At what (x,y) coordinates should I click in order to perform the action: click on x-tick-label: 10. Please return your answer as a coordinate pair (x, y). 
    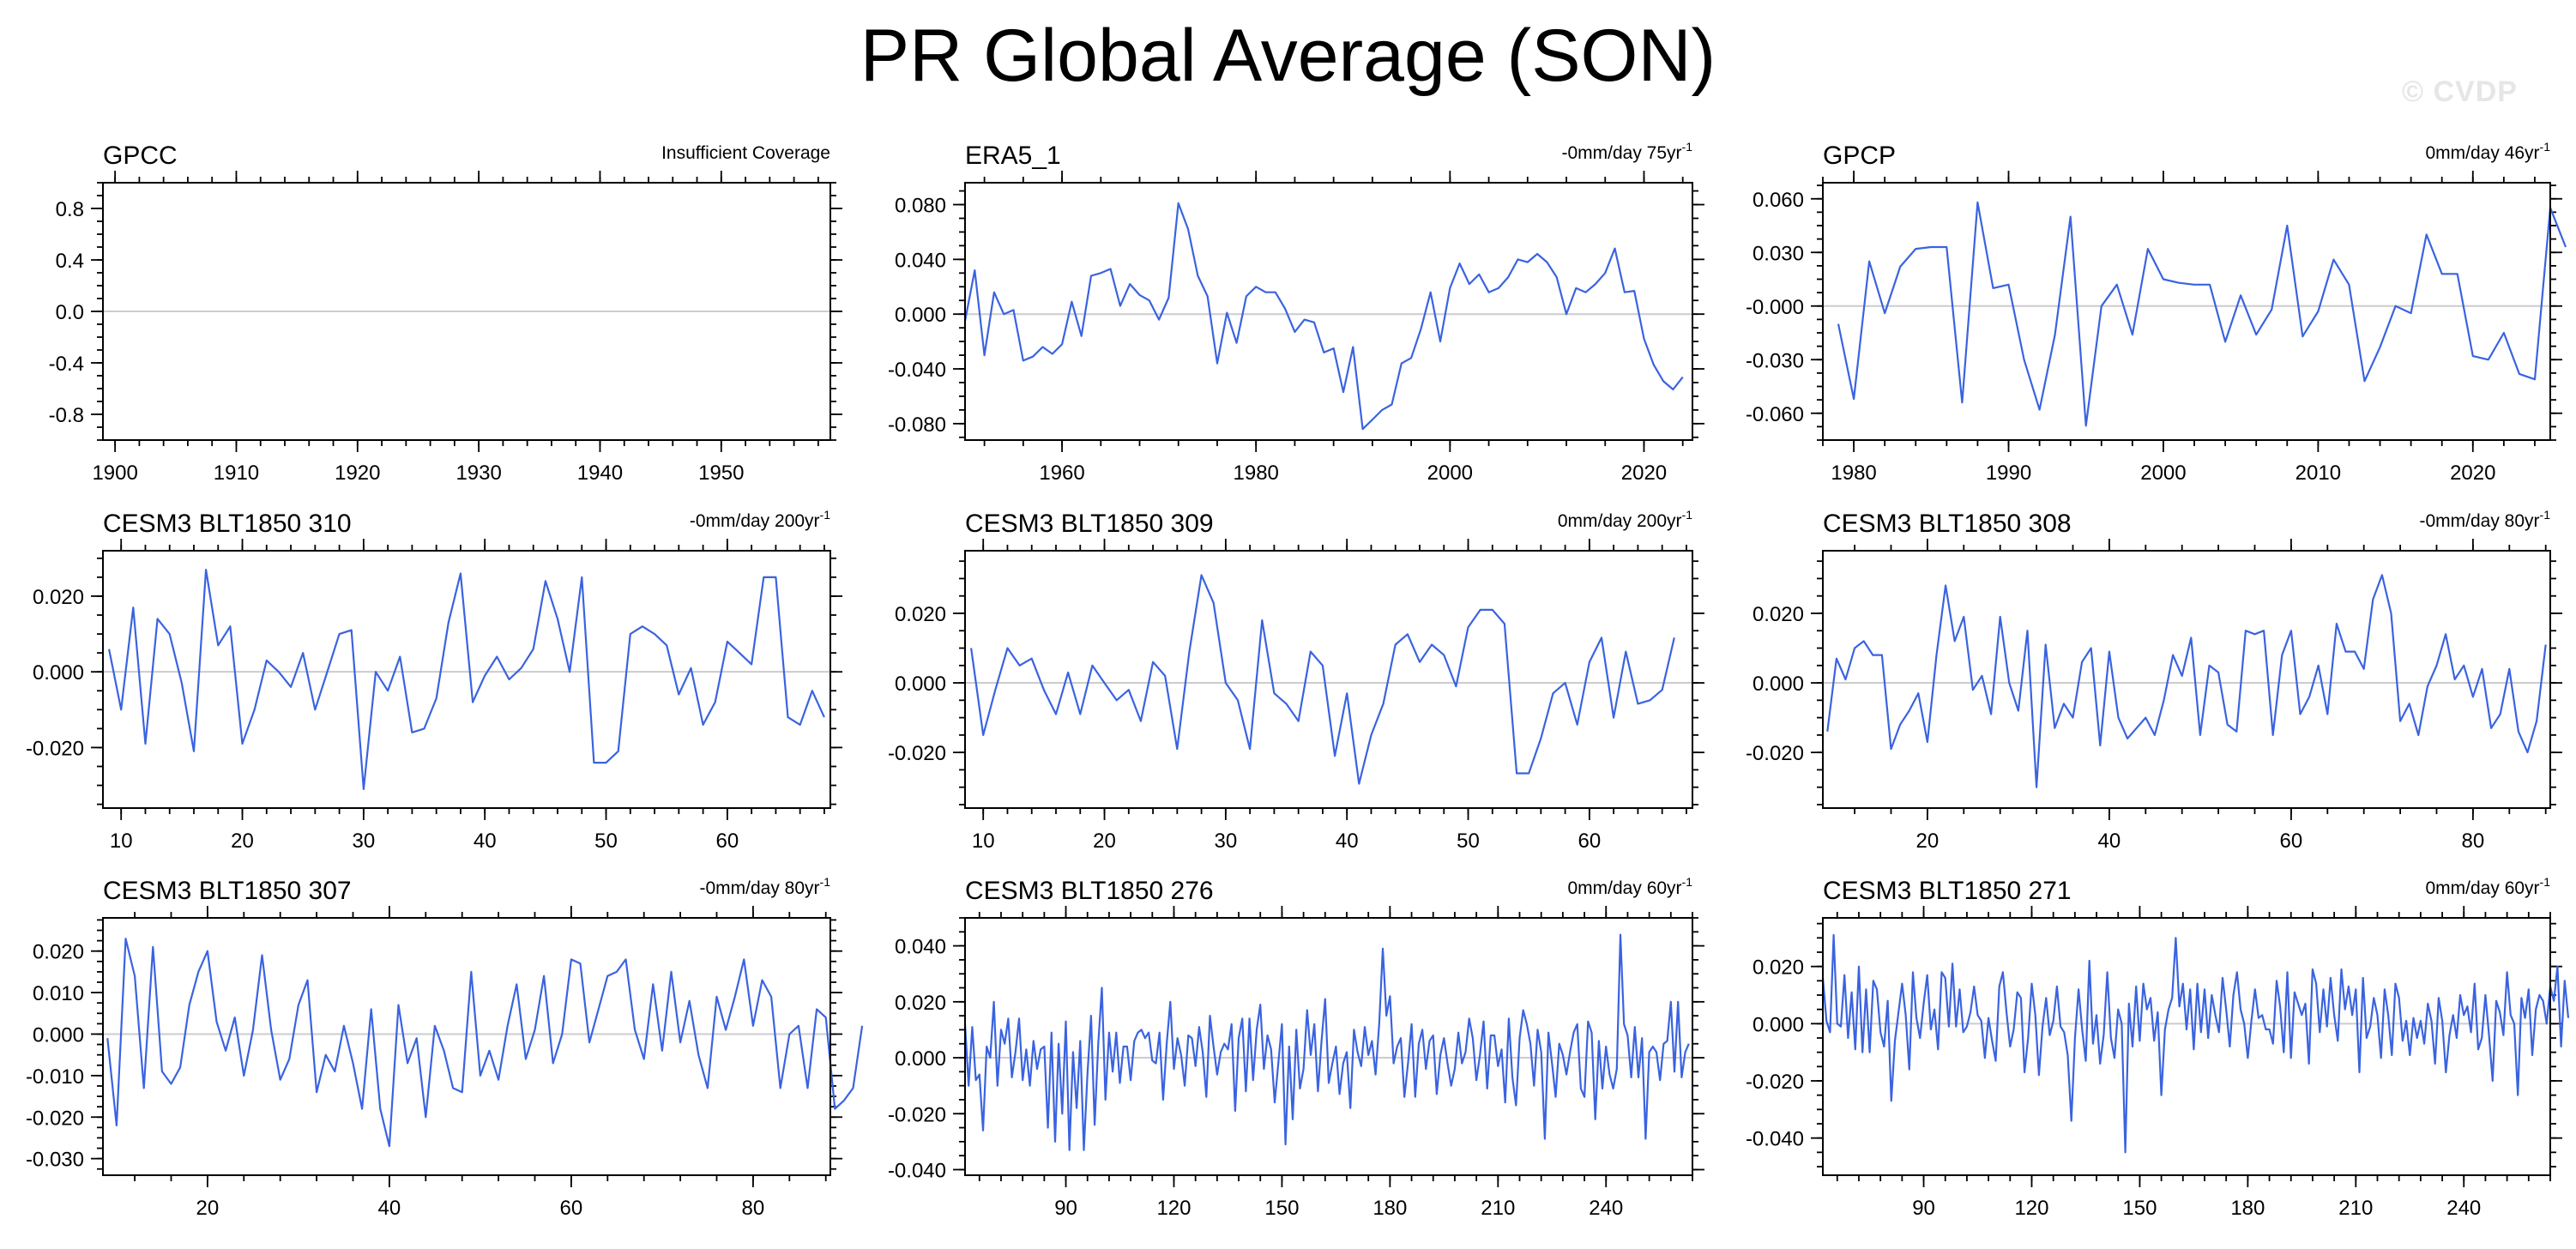
    Looking at the image, I should click on (983, 841).